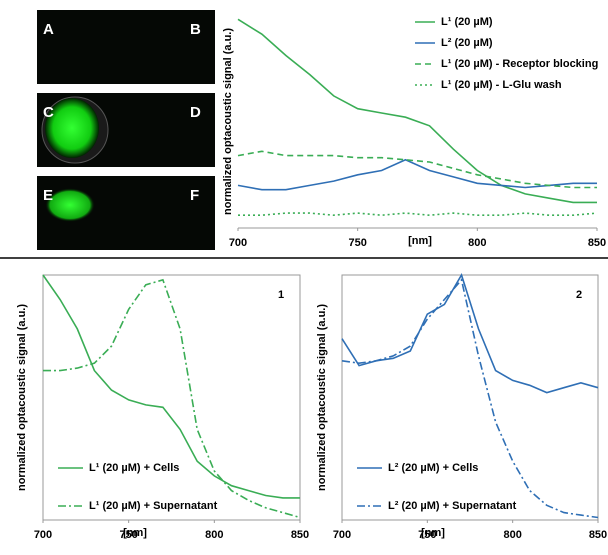 This screenshot has height=555, width=608. What do you see at coordinates (433, 468) in the screenshot?
I see `legend-label: L² (20 µM) + Cells` at bounding box center [433, 468].